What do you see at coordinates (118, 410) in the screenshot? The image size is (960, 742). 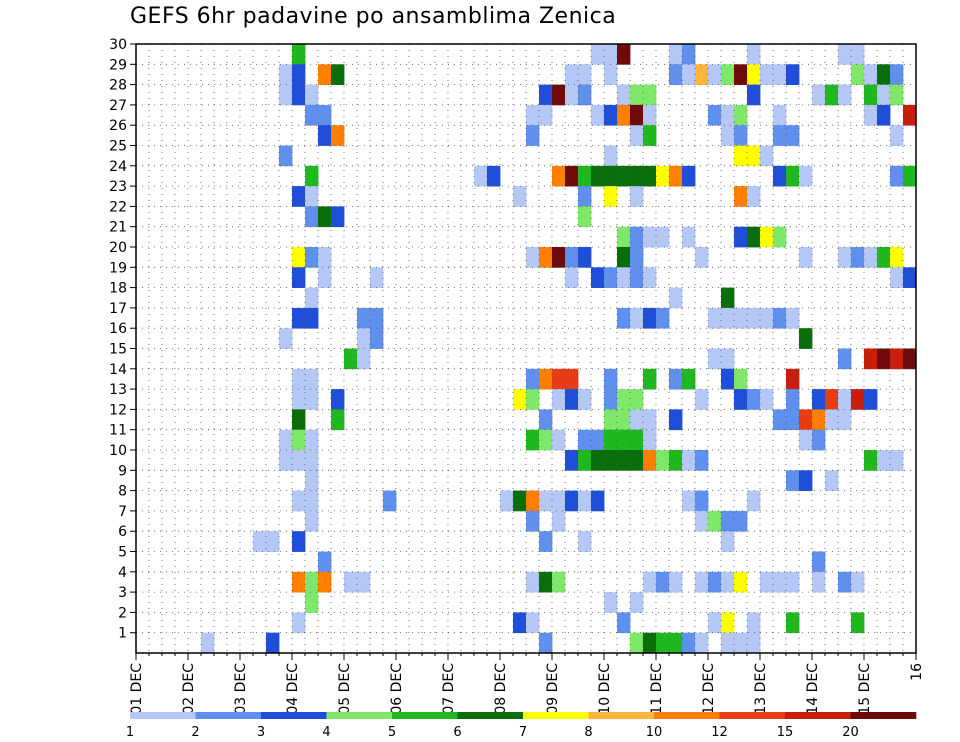 I see `y-tick-label: 12` at bounding box center [118, 410].